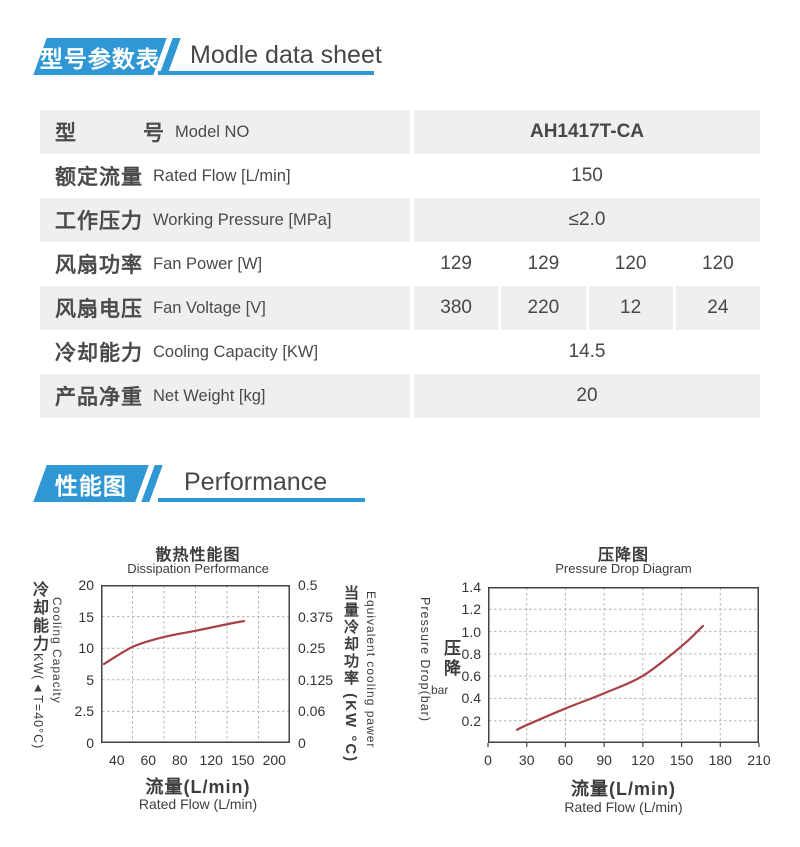  Describe the element at coordinates (90, 743) in the screenshot. I see `y-axis-tick-label-left: 0` at that location.